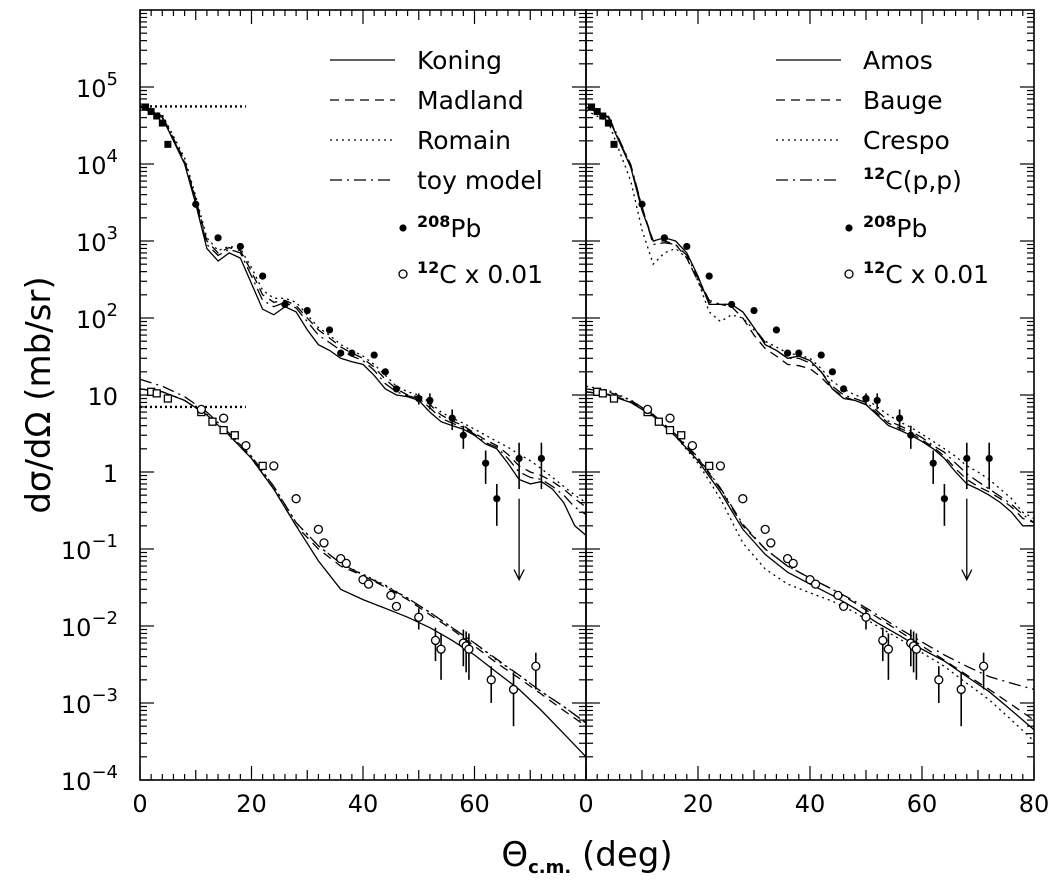 Image resolution: width=1054 pixels, height=885 pixels. Describe the element at coordinates (97, 163) in the screenshot. I see `y-tick-label: 10⁴` at that location.